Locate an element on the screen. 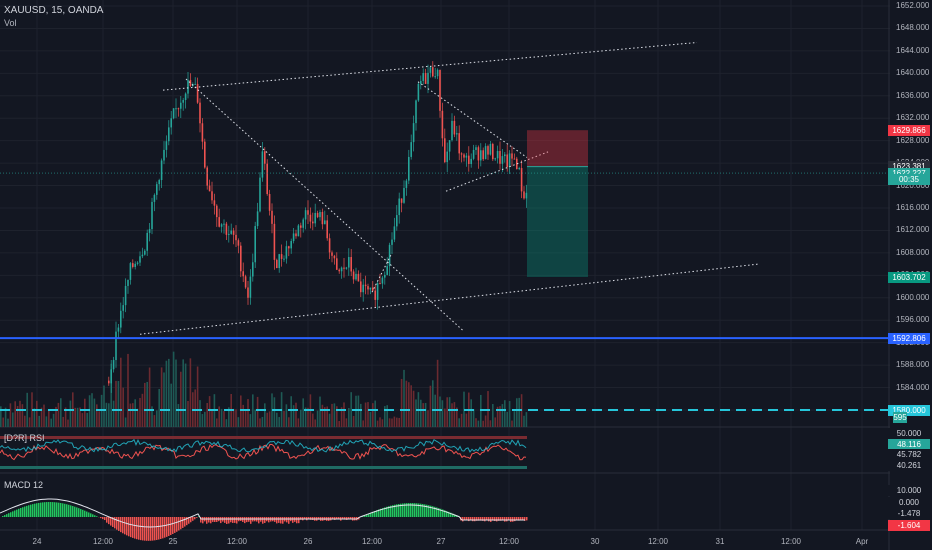 The image size is (932, 550). macd-axis-label: -1.478 is located at coordinates (909, 513).